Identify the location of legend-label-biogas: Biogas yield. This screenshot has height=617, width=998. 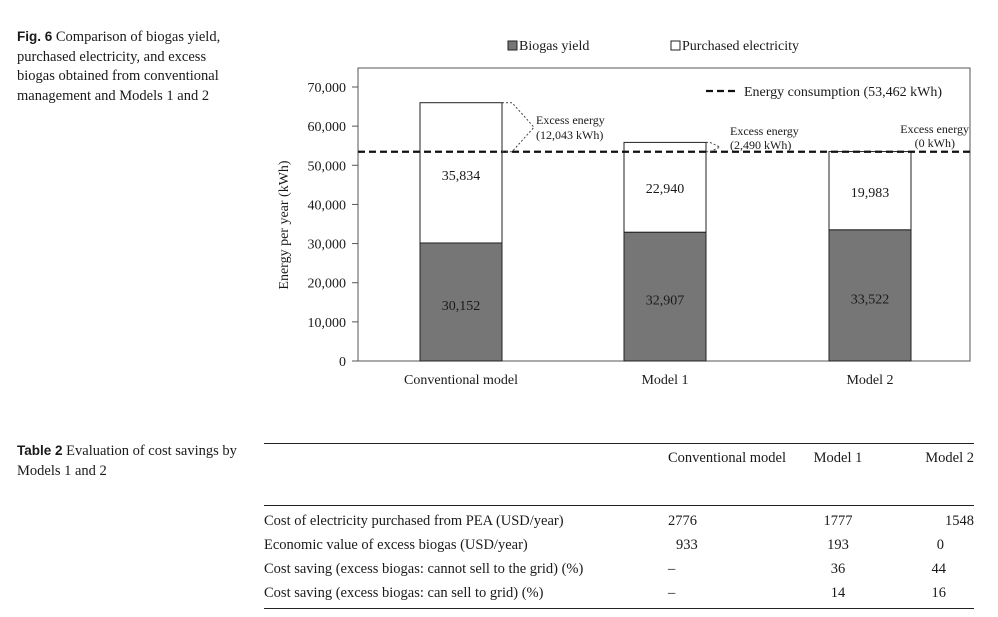
(554, 46).